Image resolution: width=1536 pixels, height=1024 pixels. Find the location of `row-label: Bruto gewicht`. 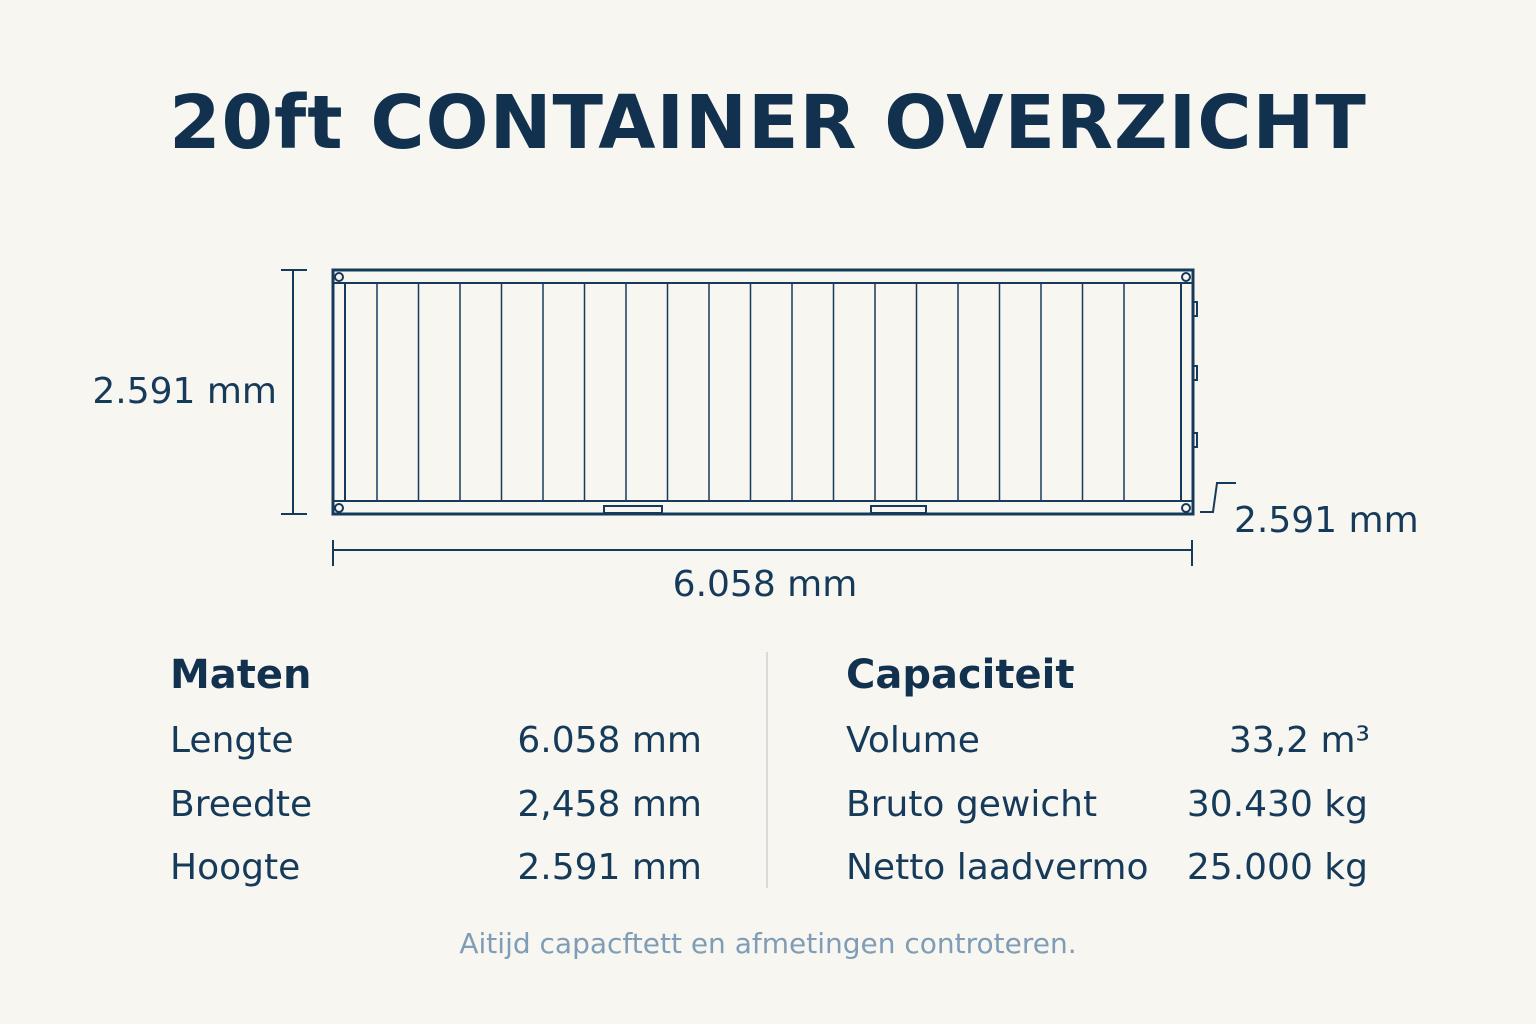

row-label: Bruto gewicht is located at coordinates (972, 804).